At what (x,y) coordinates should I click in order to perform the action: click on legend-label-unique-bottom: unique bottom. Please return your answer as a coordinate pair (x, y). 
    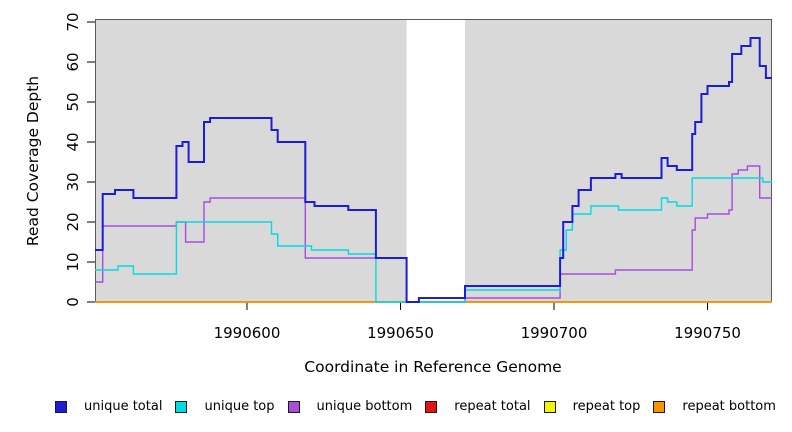
    Looking at the image, I should click on (364, 406).